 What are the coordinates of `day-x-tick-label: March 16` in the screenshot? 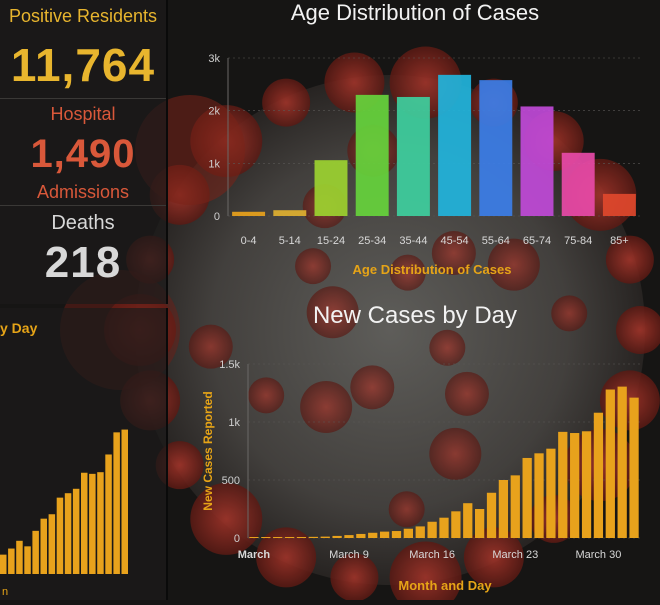 It's located at (432, 555).